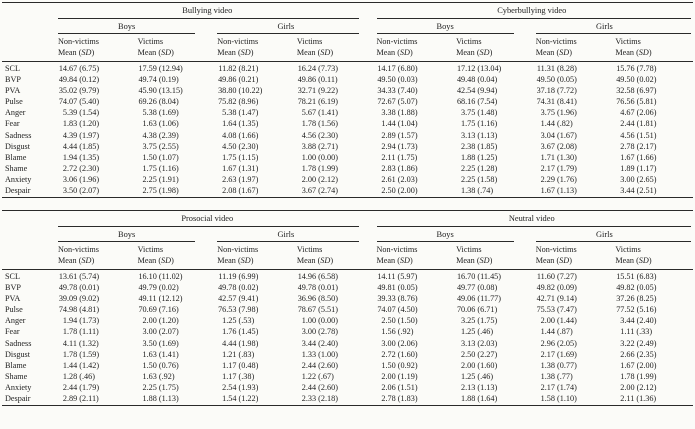  Describe the element at coordinates (397, 276) in the screenshot. I see `data-cell: 14.11 (5.97)` at that location.